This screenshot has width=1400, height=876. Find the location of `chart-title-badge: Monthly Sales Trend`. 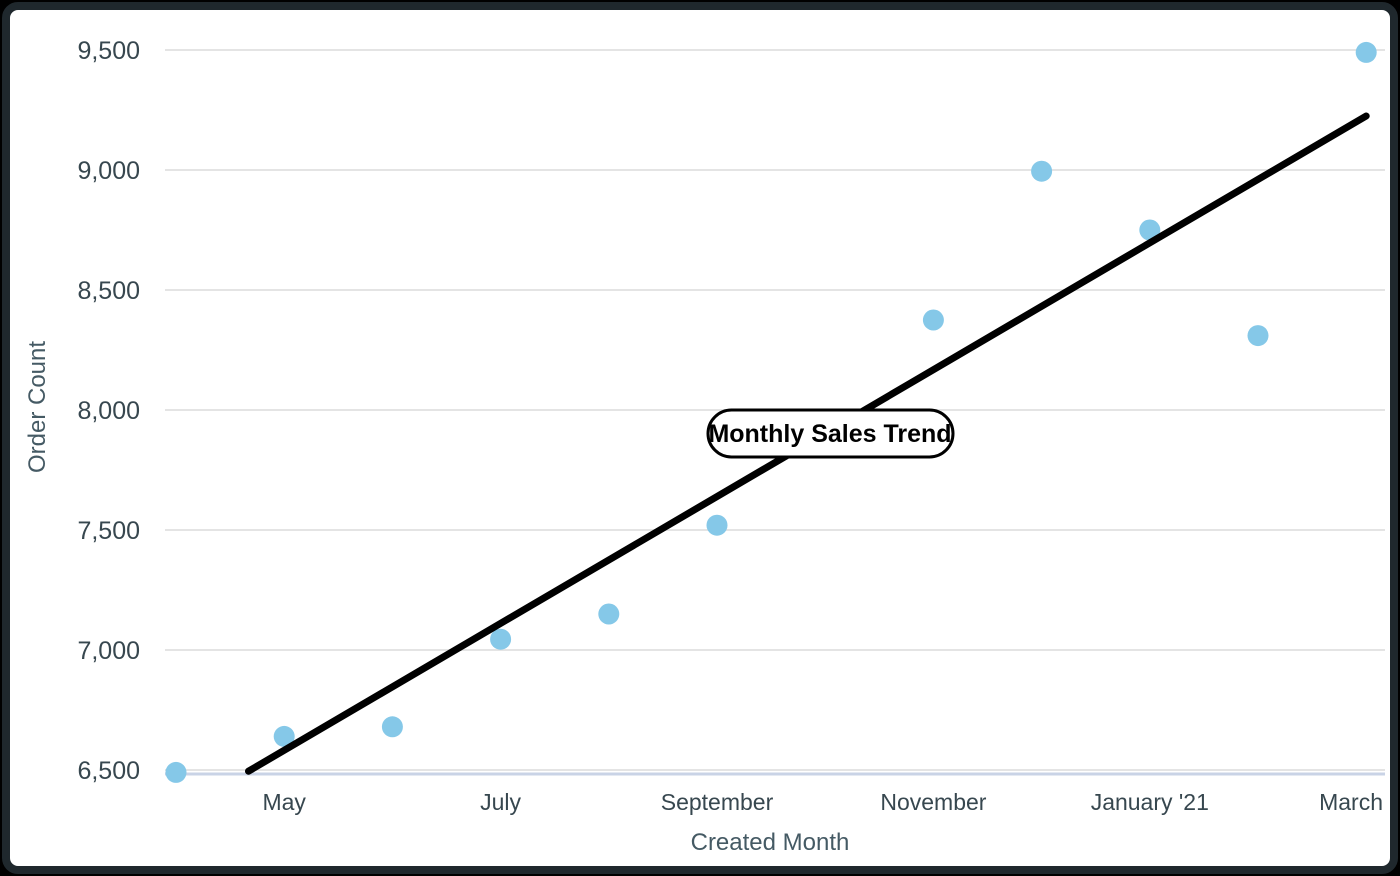

chart-title-badge: Monthly Sales Trend is located at coordinates (830, 433).